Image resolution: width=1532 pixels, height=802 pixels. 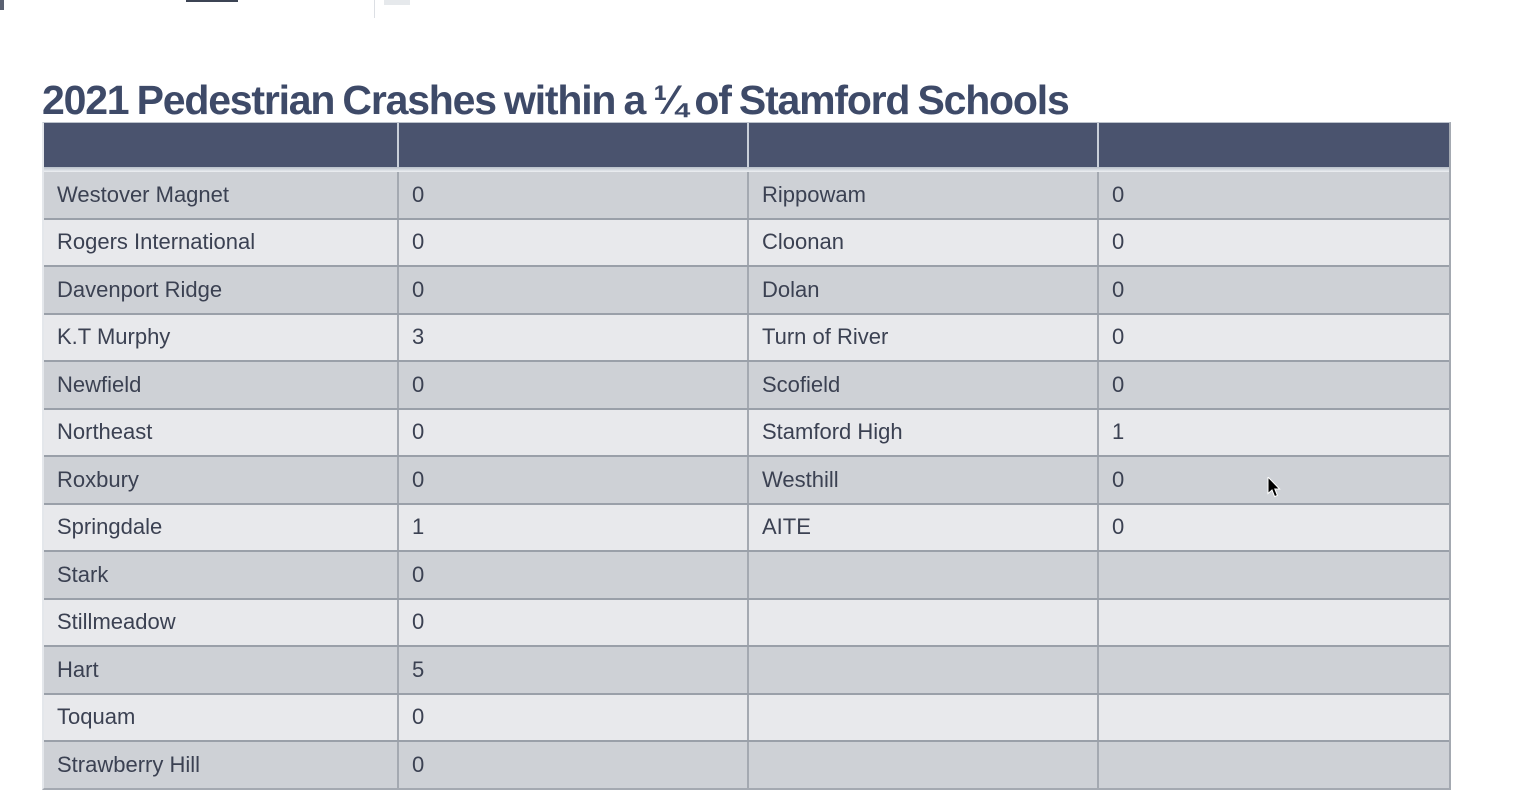 What do you see at coordinates (105, 432) in the screenshot?
I see `school-name-cell: Northeast` at bounding box center [105, 432].